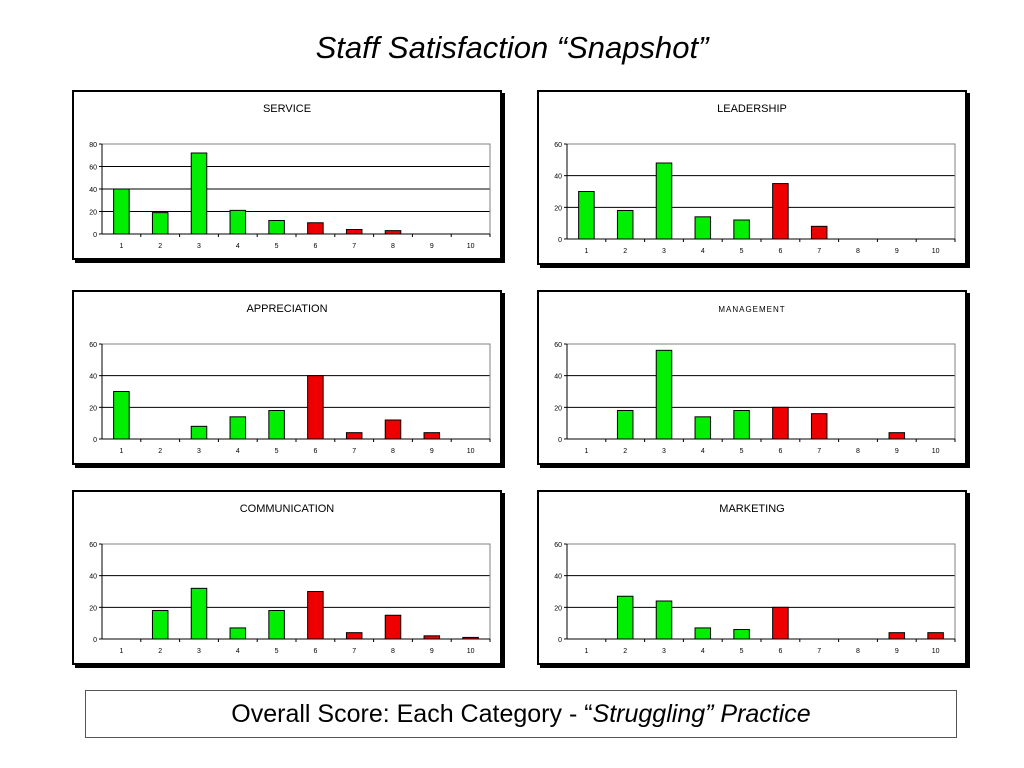  What do you see at coordinates (290, 579) in the screenshot?
I see `chart-communication: COMMUNICATION 0 20 40 60 1 2 3 4 5 6 7 8 9 10` at bounding box center [290, 579].